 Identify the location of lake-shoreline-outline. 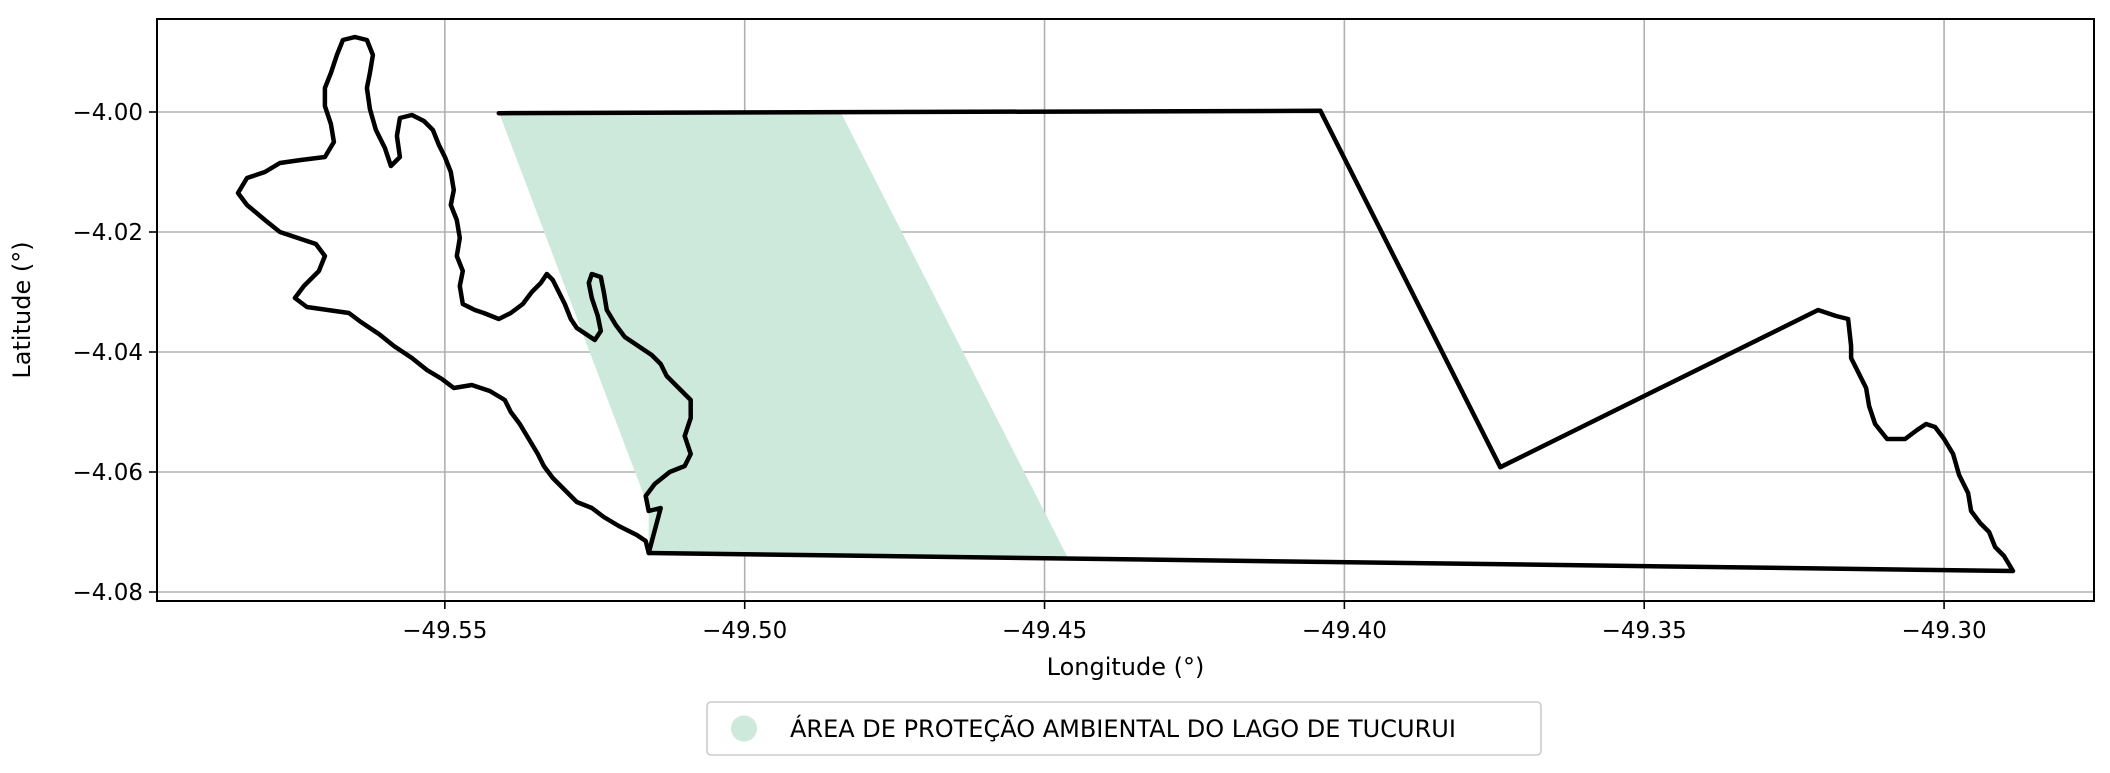
(464, 295).